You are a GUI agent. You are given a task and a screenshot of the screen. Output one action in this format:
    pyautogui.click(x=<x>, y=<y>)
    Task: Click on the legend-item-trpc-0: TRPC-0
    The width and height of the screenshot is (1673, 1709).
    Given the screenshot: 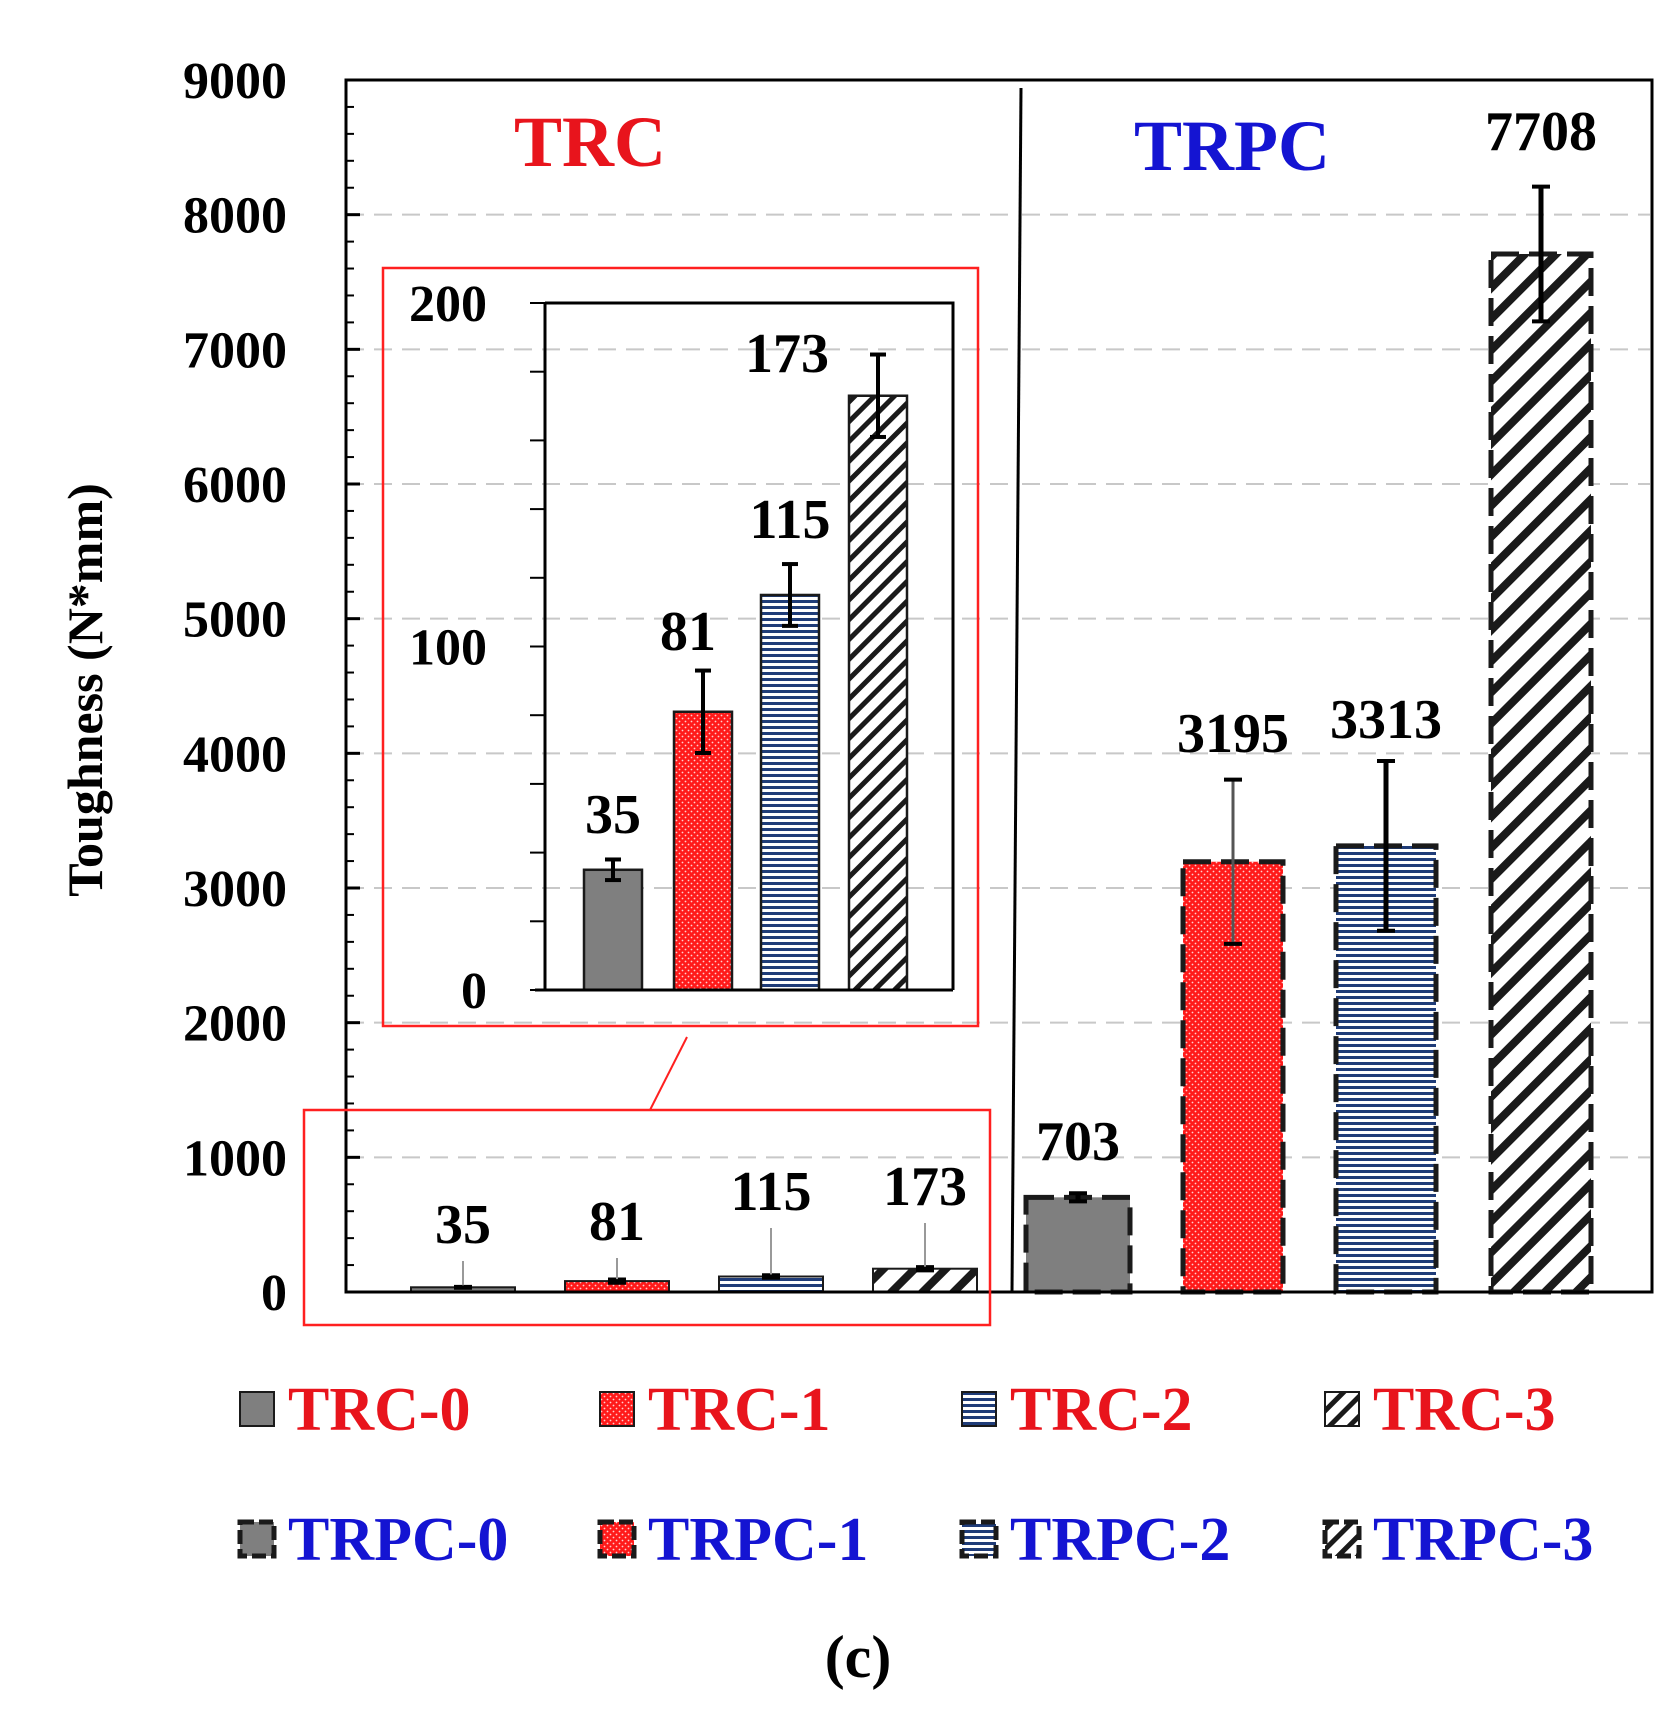 What is the action you would take?
    pyautogui.click(x=372, y=1540)
    